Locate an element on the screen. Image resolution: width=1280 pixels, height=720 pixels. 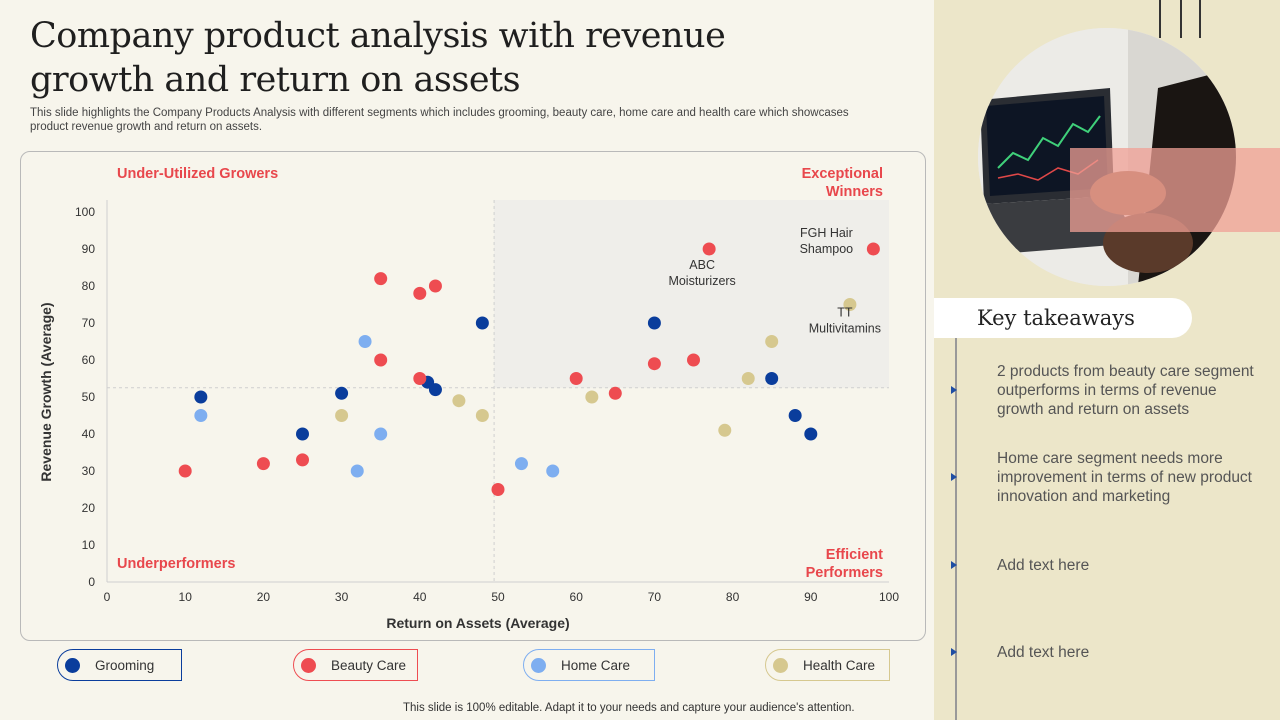
legend-item-grooming: Grooming is located at coordinates (119, 665).